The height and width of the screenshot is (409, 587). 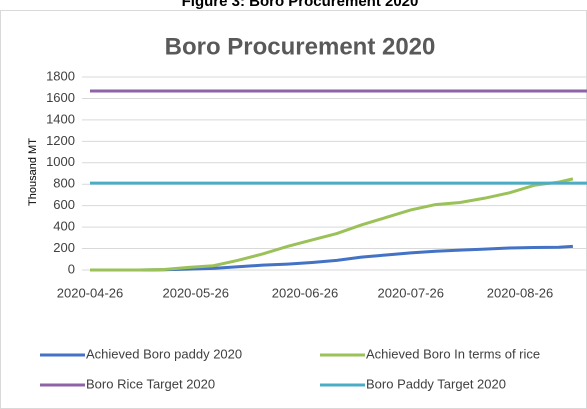 What do you see at coordinates (60, 97) in the screenshot?
I see `y-tick-label: 1600` at bounding box center [60, 97].